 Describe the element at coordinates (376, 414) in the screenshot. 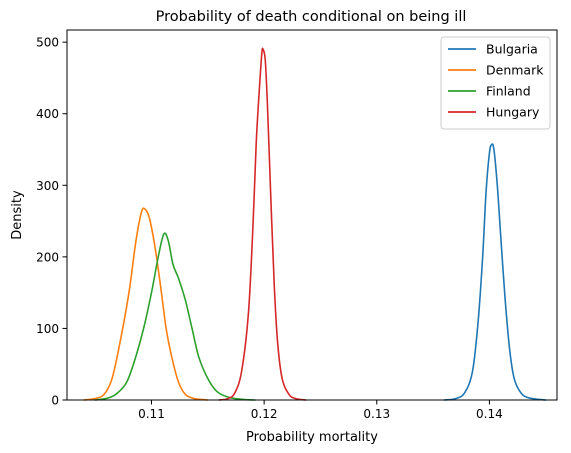

I see `x-tick-label: 0.13` at that location.